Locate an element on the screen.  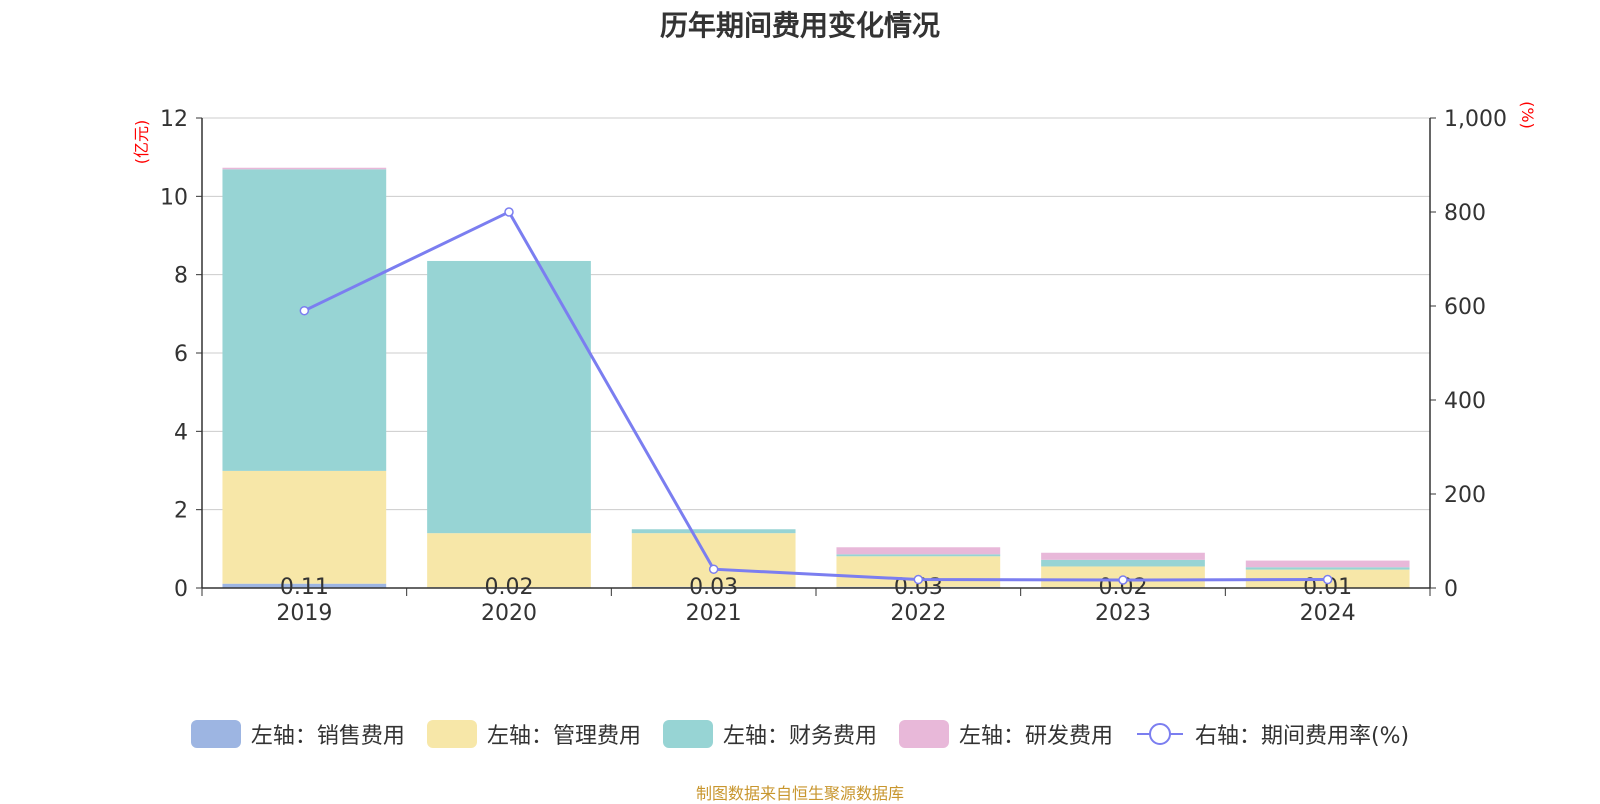
x-axis-tick-label: 2022 is located at coordinates (918, 613).